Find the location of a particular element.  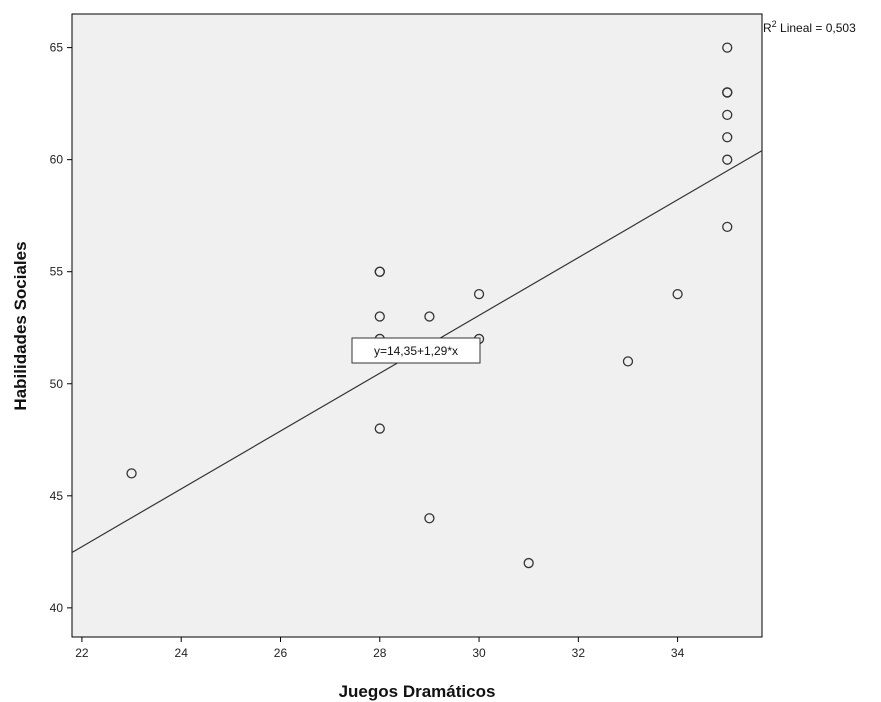

y-tick-label: 60 is located at coordinates (57, 160).